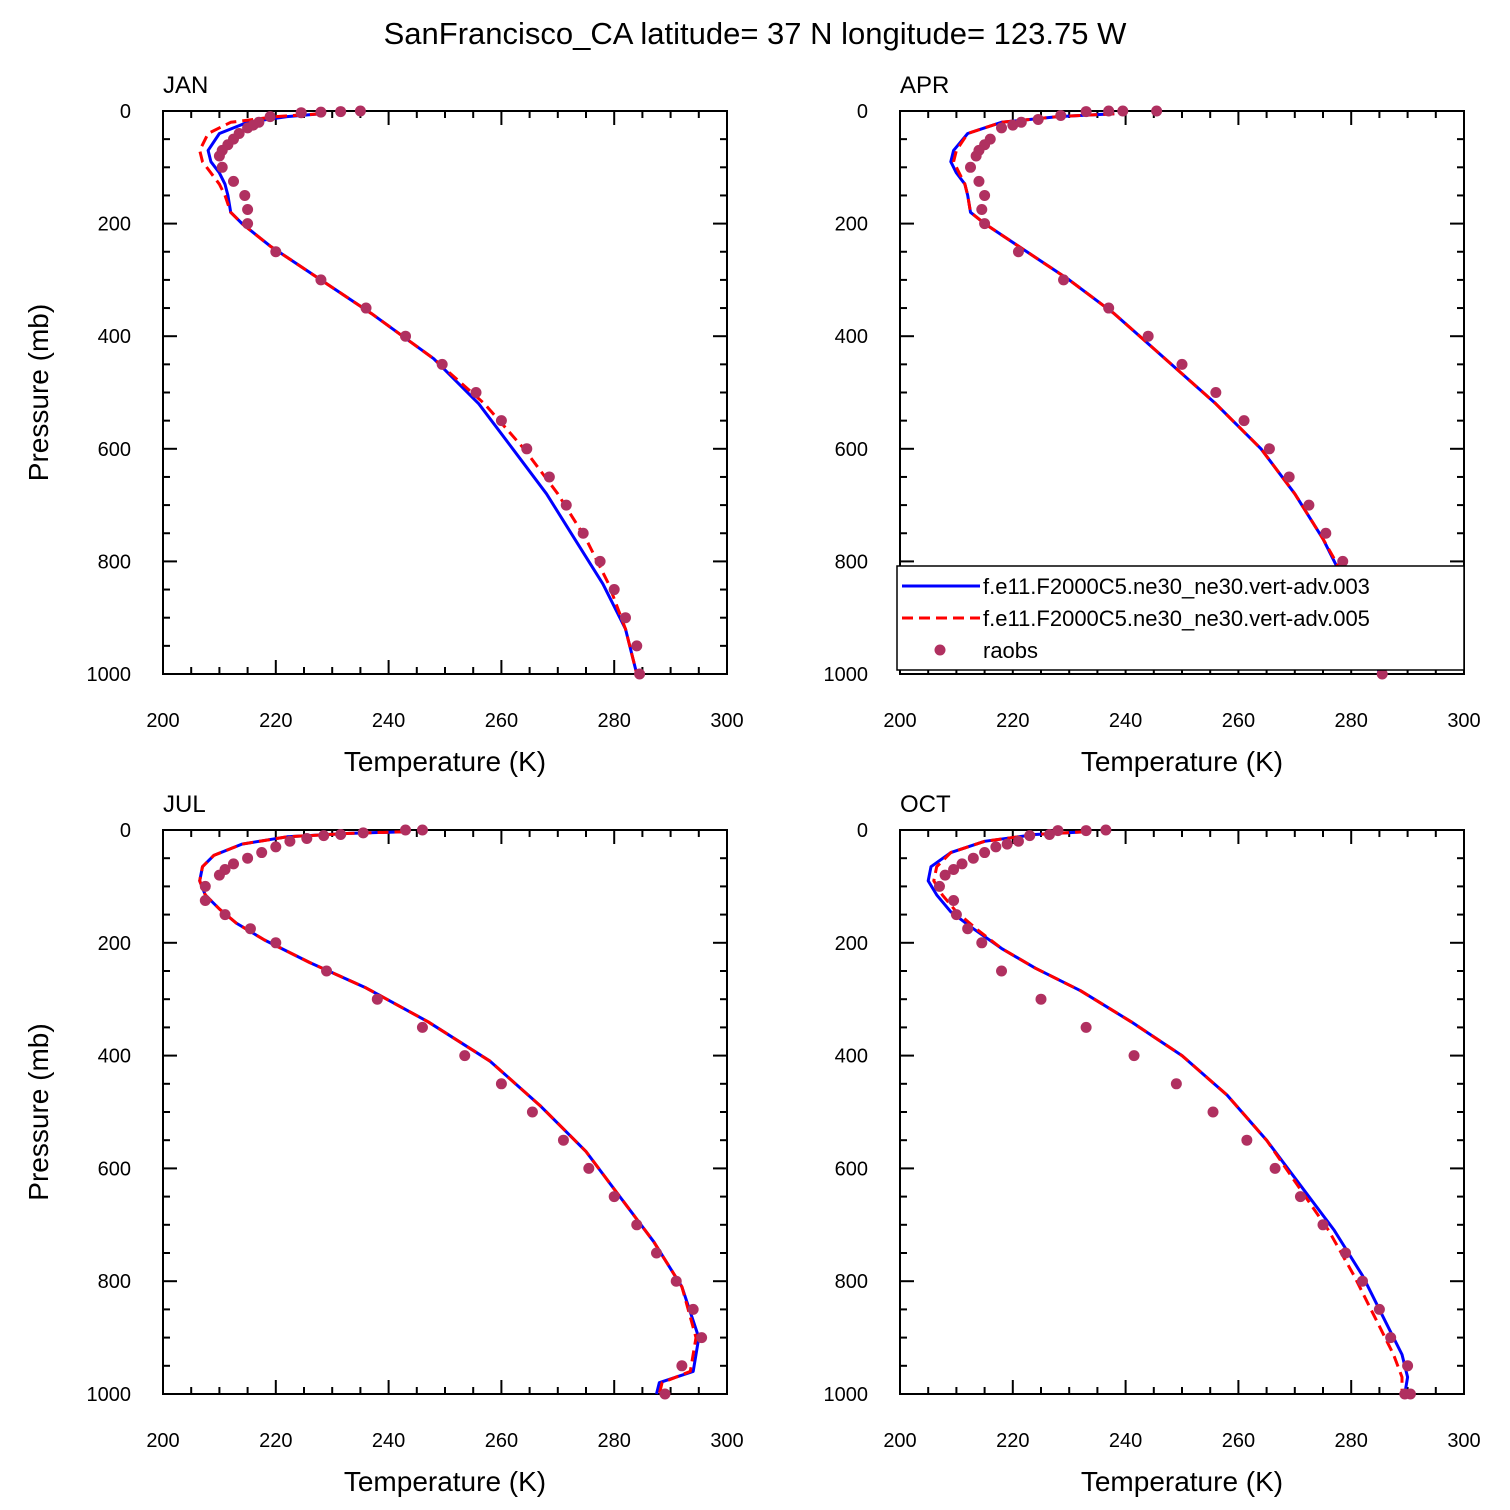 The height and width of the screenshot is (1510, 1510). Describe the element at coordinates (899, 1441) in the screenshot. I see `x-tick-label: 200` at that location.